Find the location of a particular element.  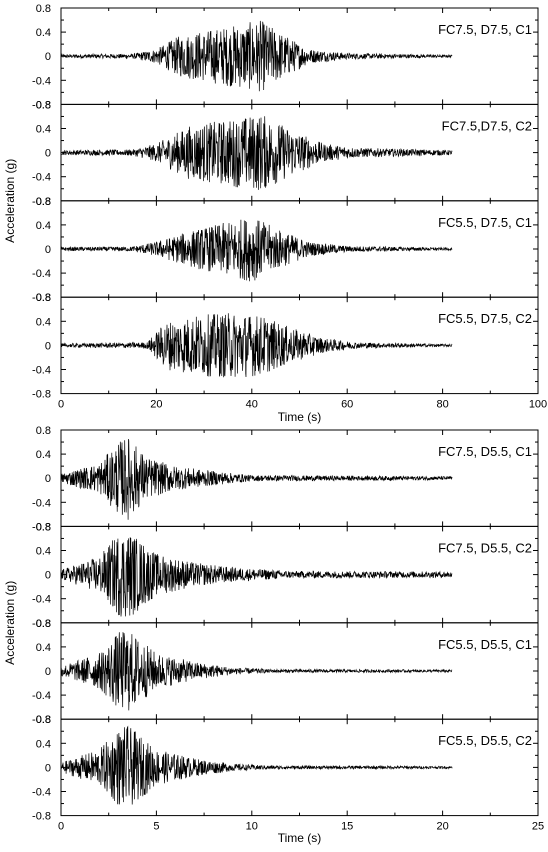

panel-record-label: FC7.5,D7.5, C2 is located at coordinates (487, 125).